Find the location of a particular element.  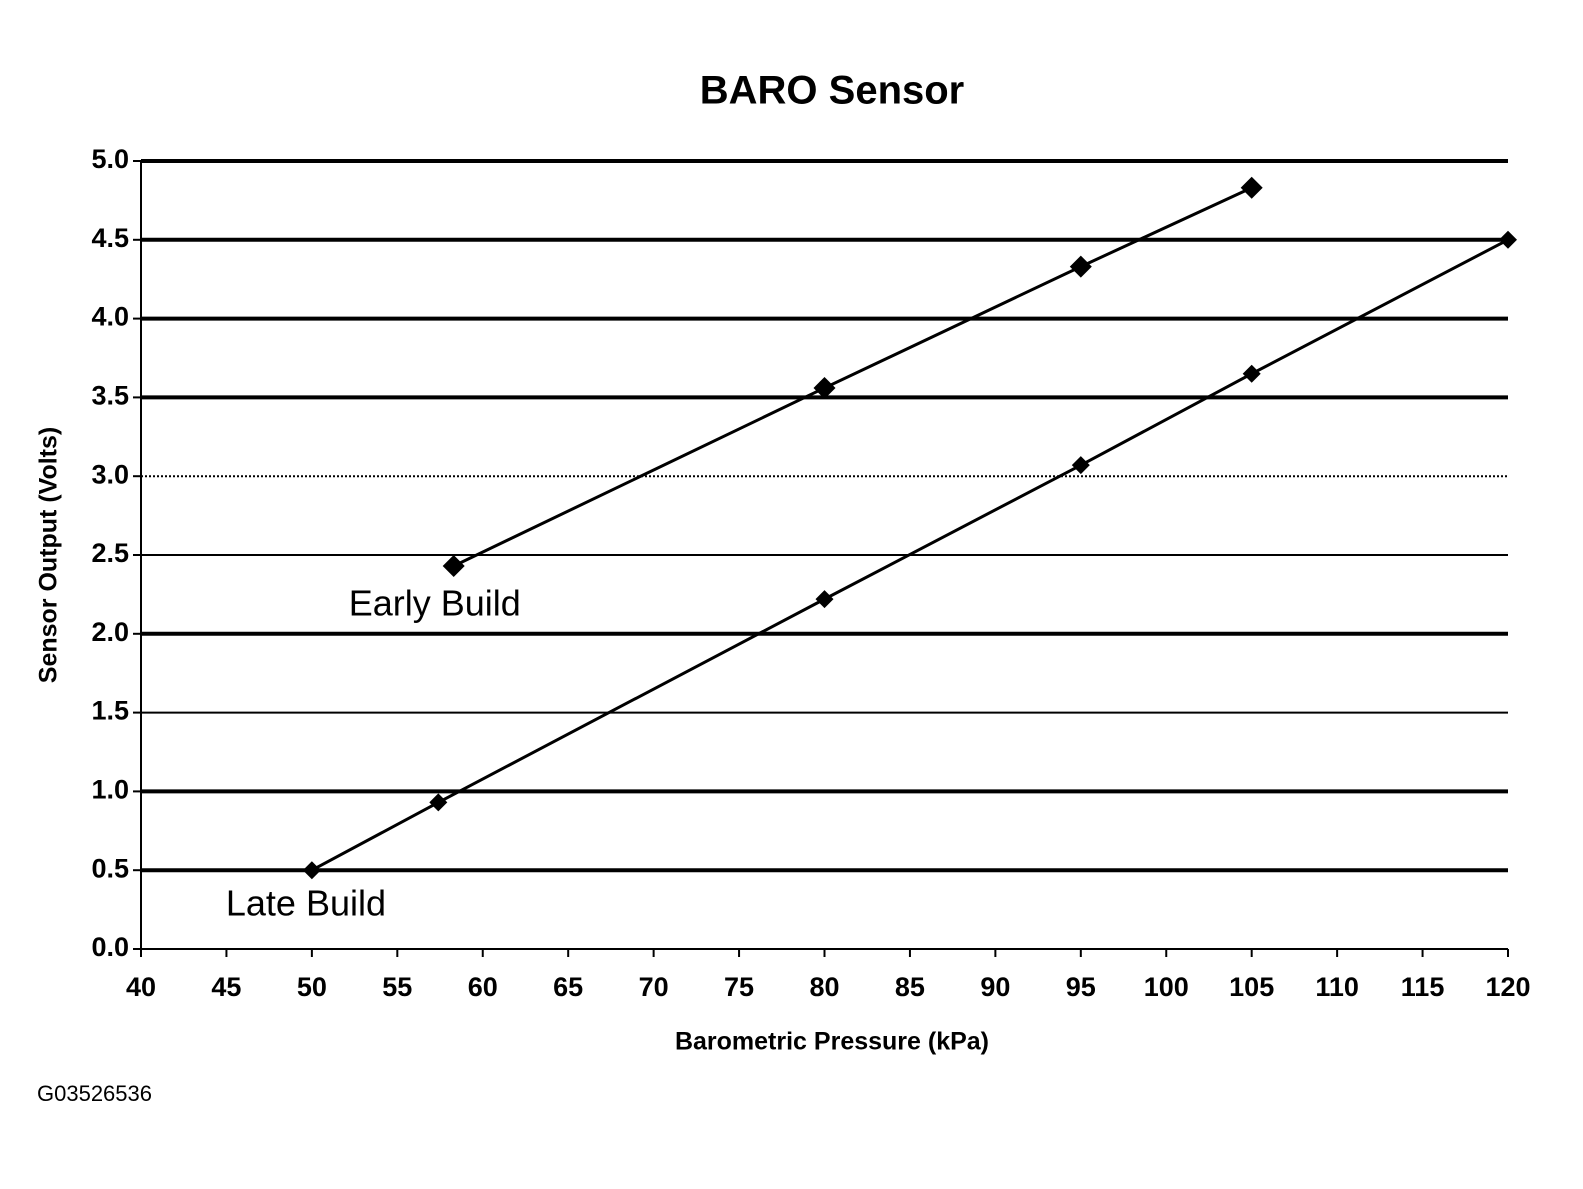

y-tick-label: 0.5 is located at coordinates (110, 868).